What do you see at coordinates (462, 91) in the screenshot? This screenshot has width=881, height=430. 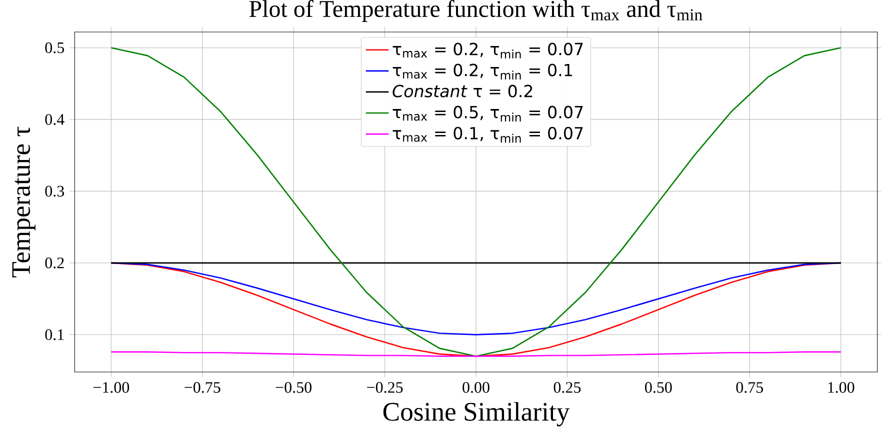 I see `legend-label: Constant τ = 0.2` at bounding box center [462, 91].